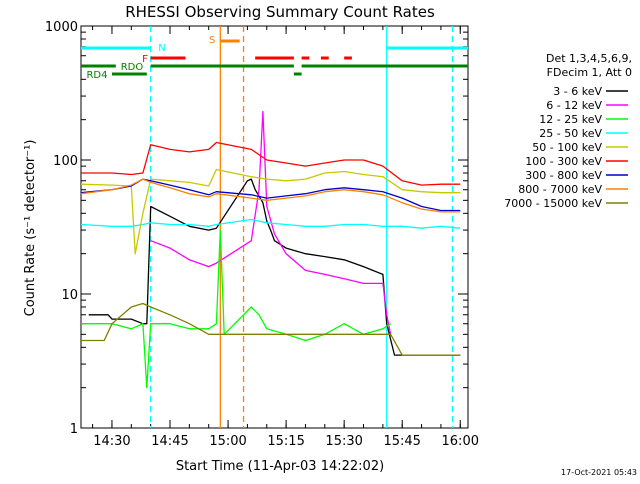 Image resolution: width=640 pixels, height=484 pixels. I want to click on x-tick-label: 16:00, so click(460, 441).